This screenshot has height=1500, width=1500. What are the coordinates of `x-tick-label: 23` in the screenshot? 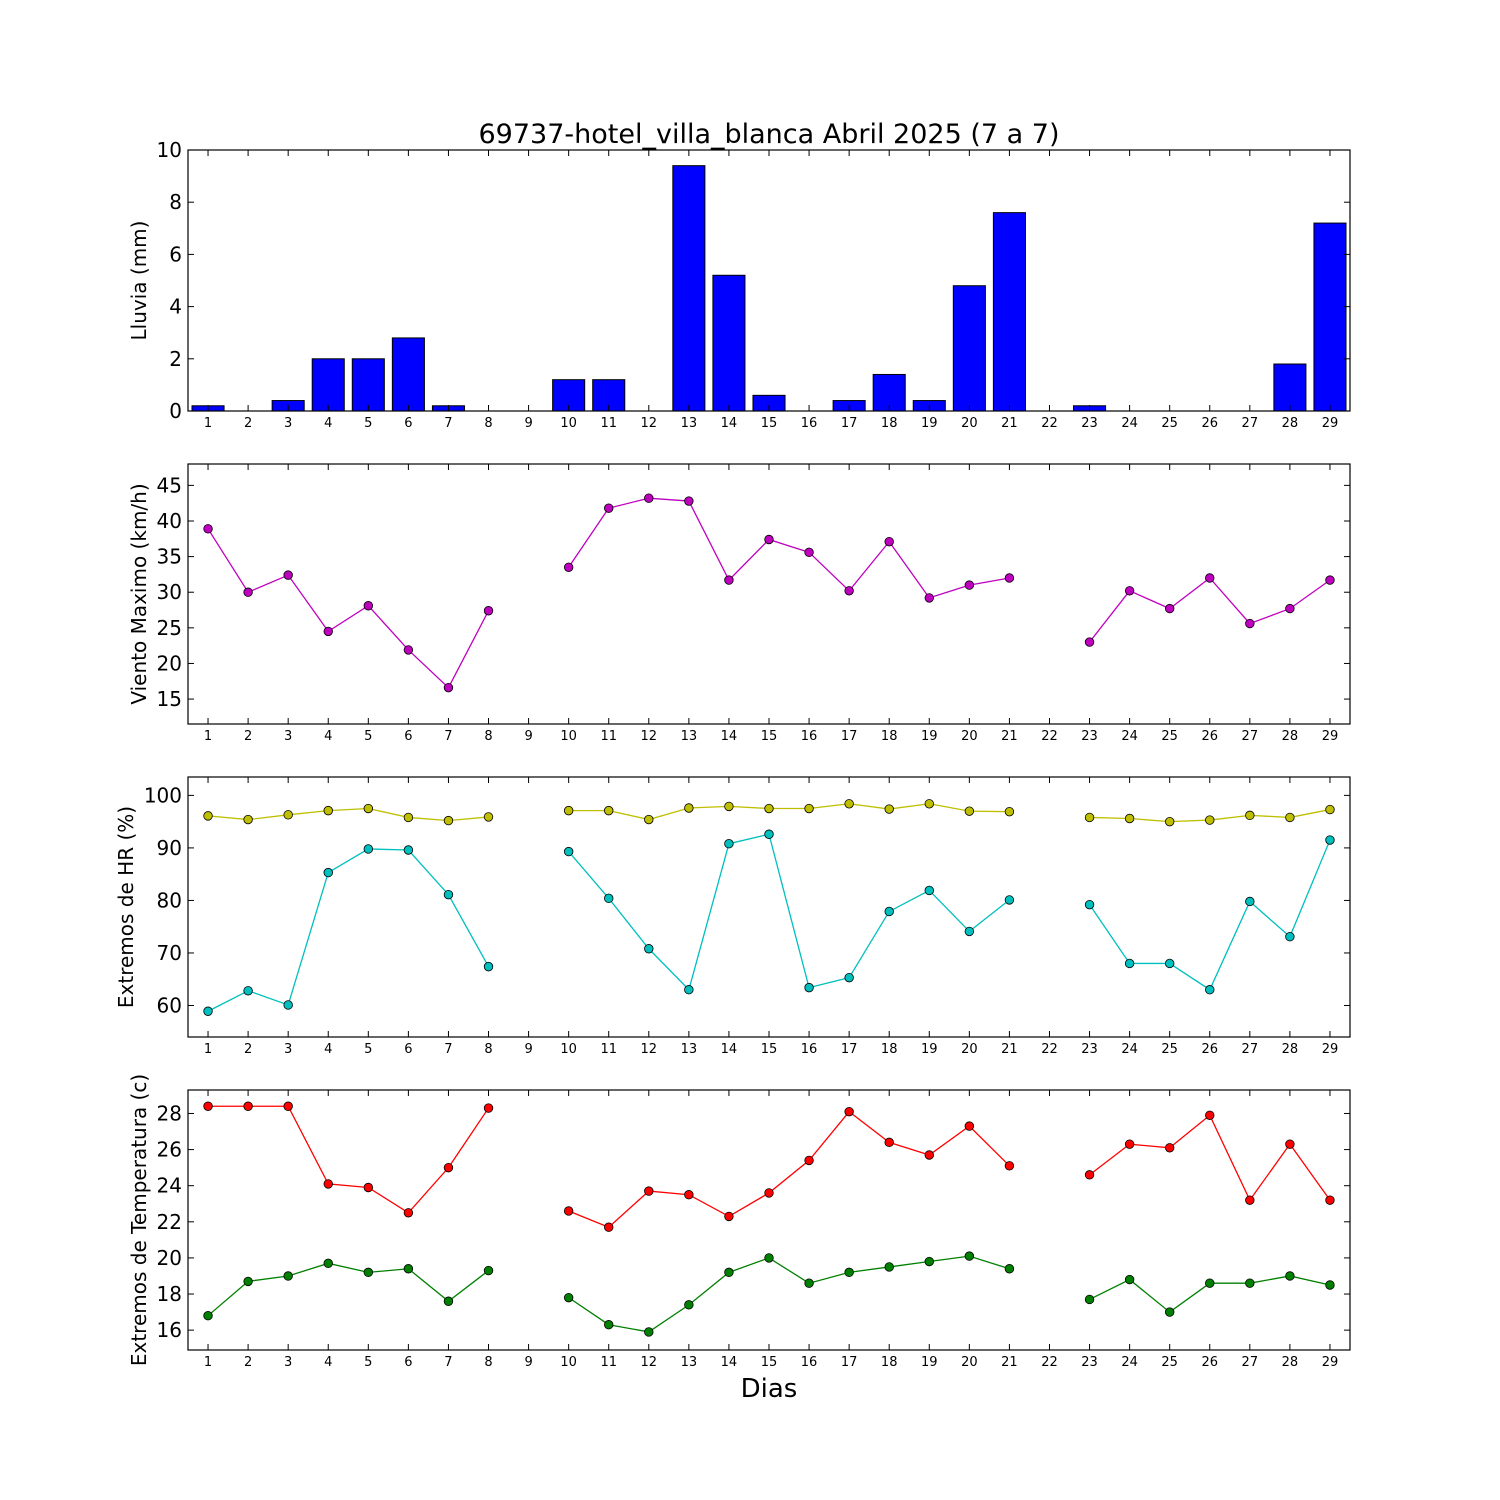 It's located at (1089, 1049).